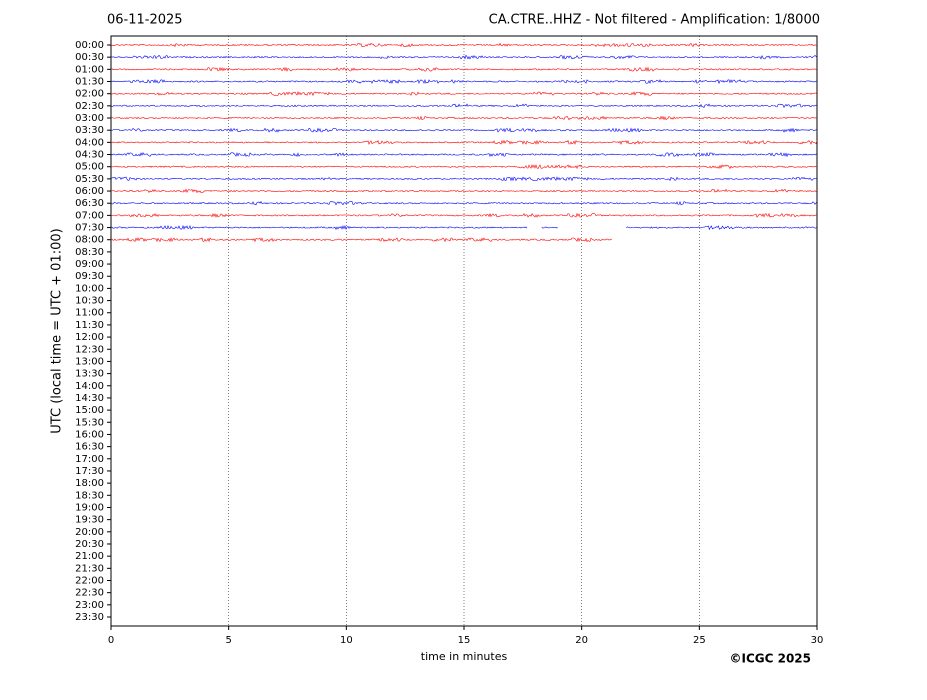  I want to click on x-axis-label: time in minutes, so click(464, 656).